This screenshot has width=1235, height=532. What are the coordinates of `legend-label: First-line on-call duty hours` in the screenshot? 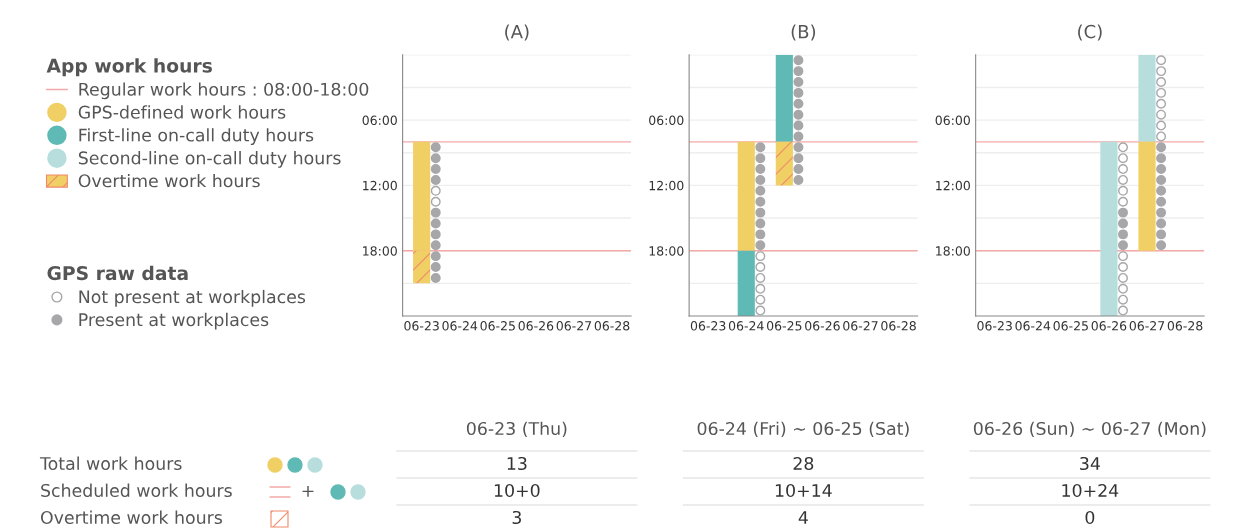 It's located at (196, 136).